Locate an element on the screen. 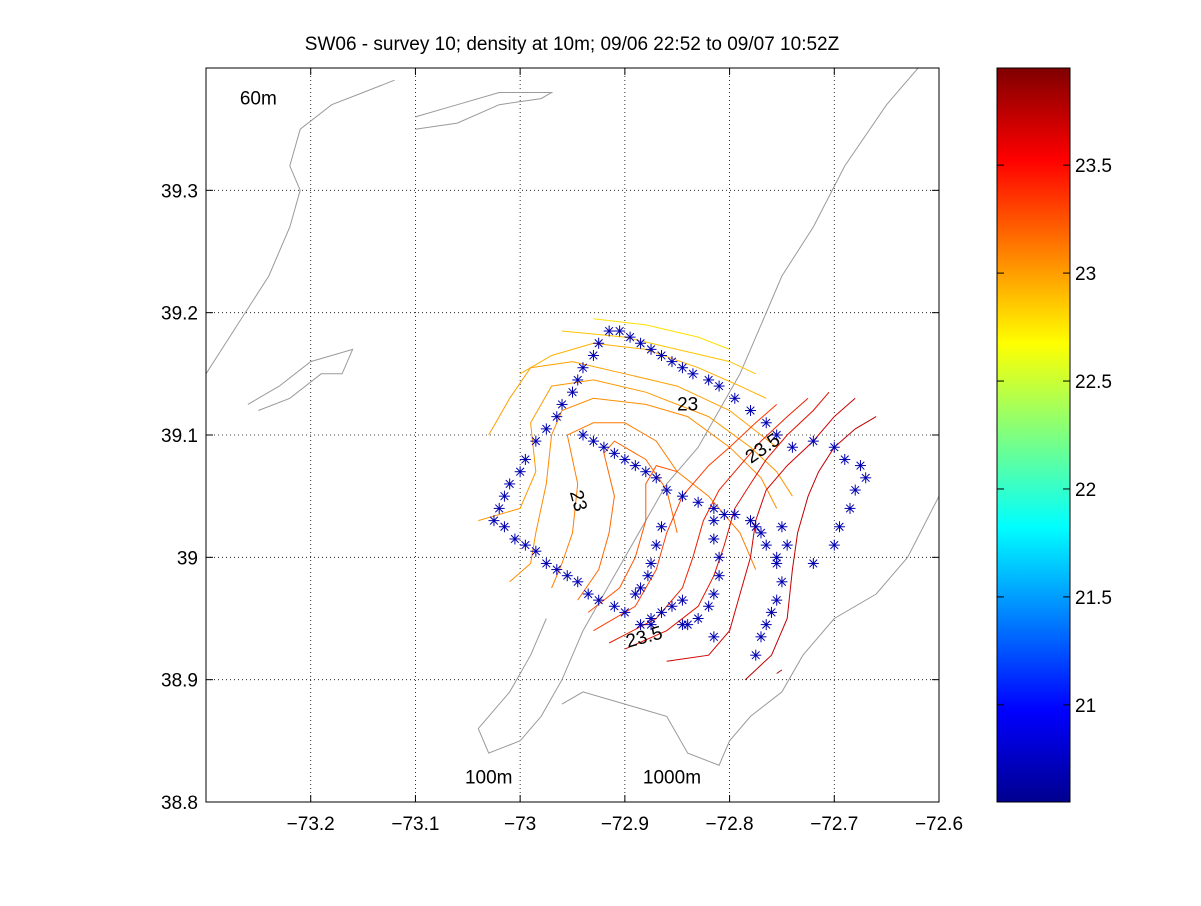  colorbar-ticks: 21 21.5 22 22.5 23 23.5 is located at coordinates (1054, 436).